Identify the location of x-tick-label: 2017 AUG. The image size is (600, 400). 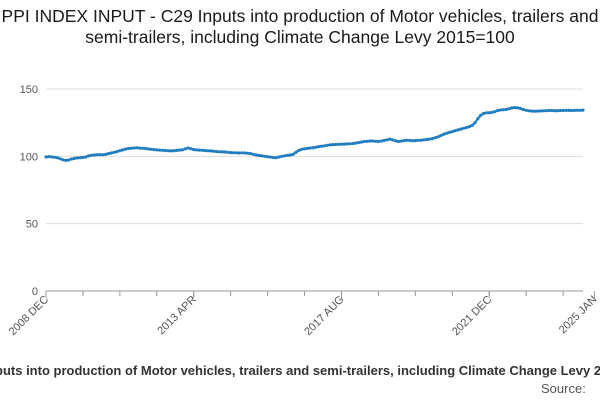
(324, 316).